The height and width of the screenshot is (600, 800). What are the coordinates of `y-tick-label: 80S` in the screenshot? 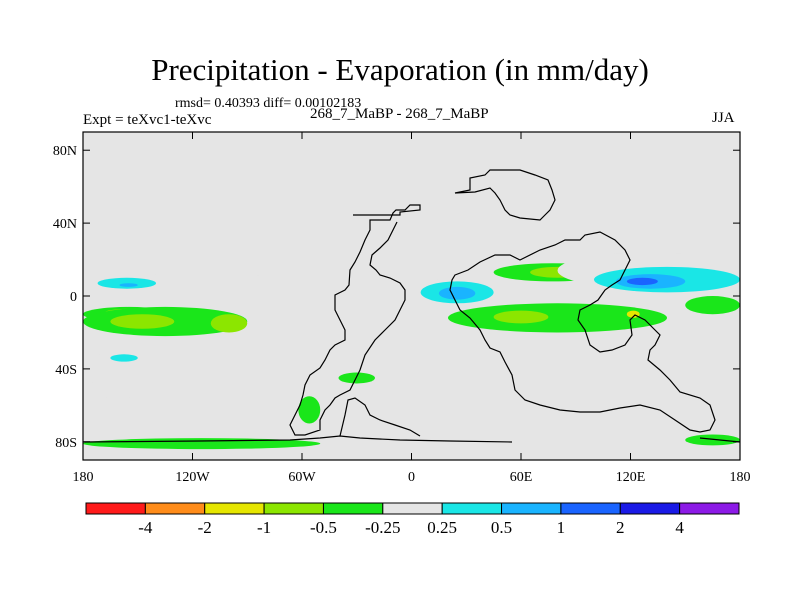 It's located at (66, 443).